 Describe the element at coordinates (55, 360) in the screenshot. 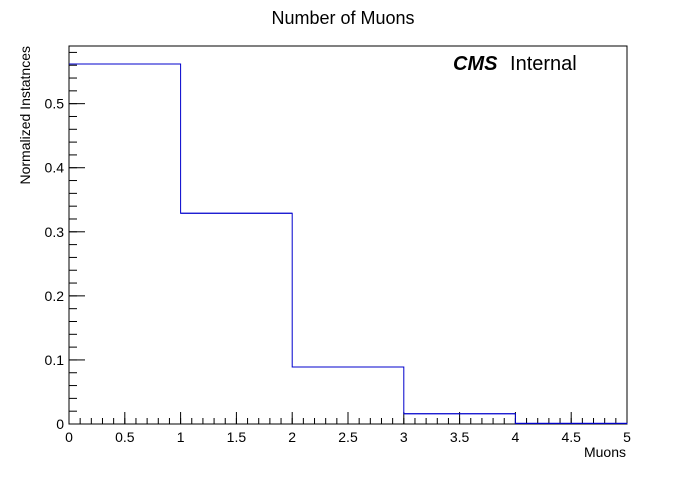

I see `y-tick-label: 0.1` at that location.